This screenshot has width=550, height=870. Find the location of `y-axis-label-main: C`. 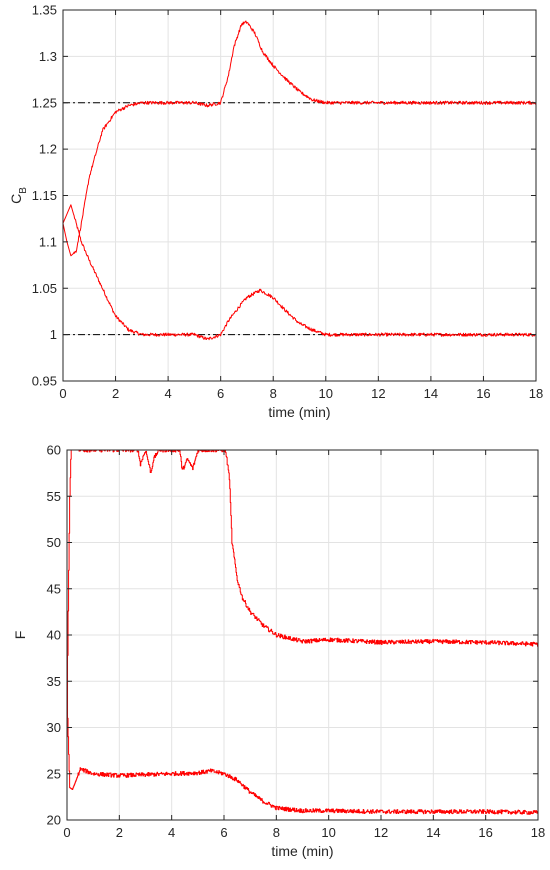

y-axis-label-main: C is located at coordinates (16, 199).